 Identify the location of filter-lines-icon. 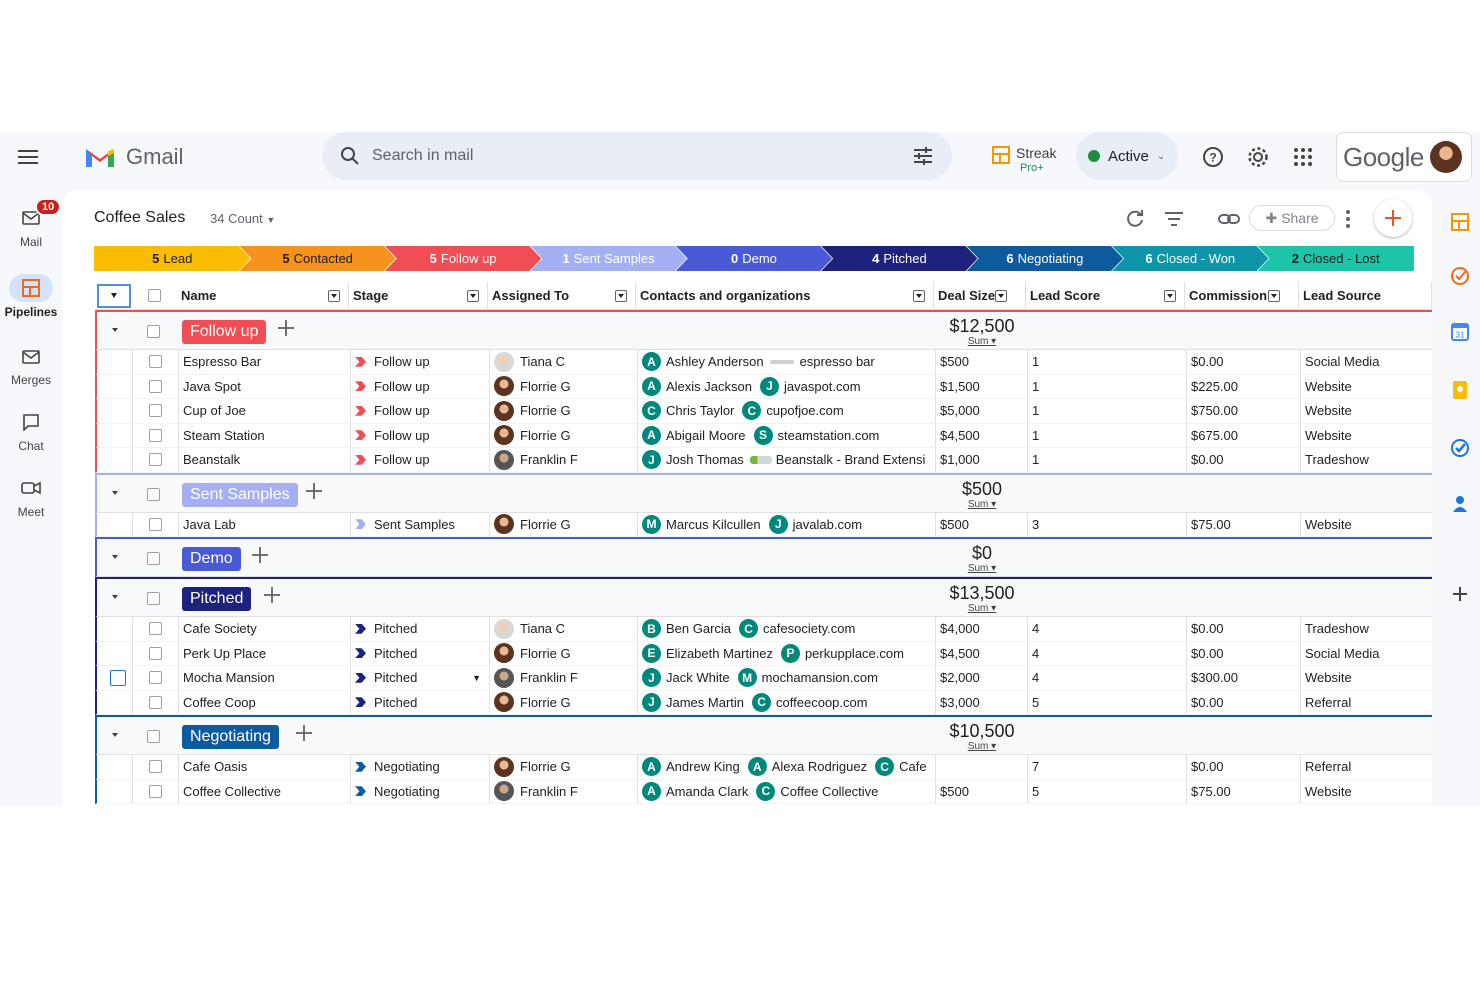
(1174, 219).